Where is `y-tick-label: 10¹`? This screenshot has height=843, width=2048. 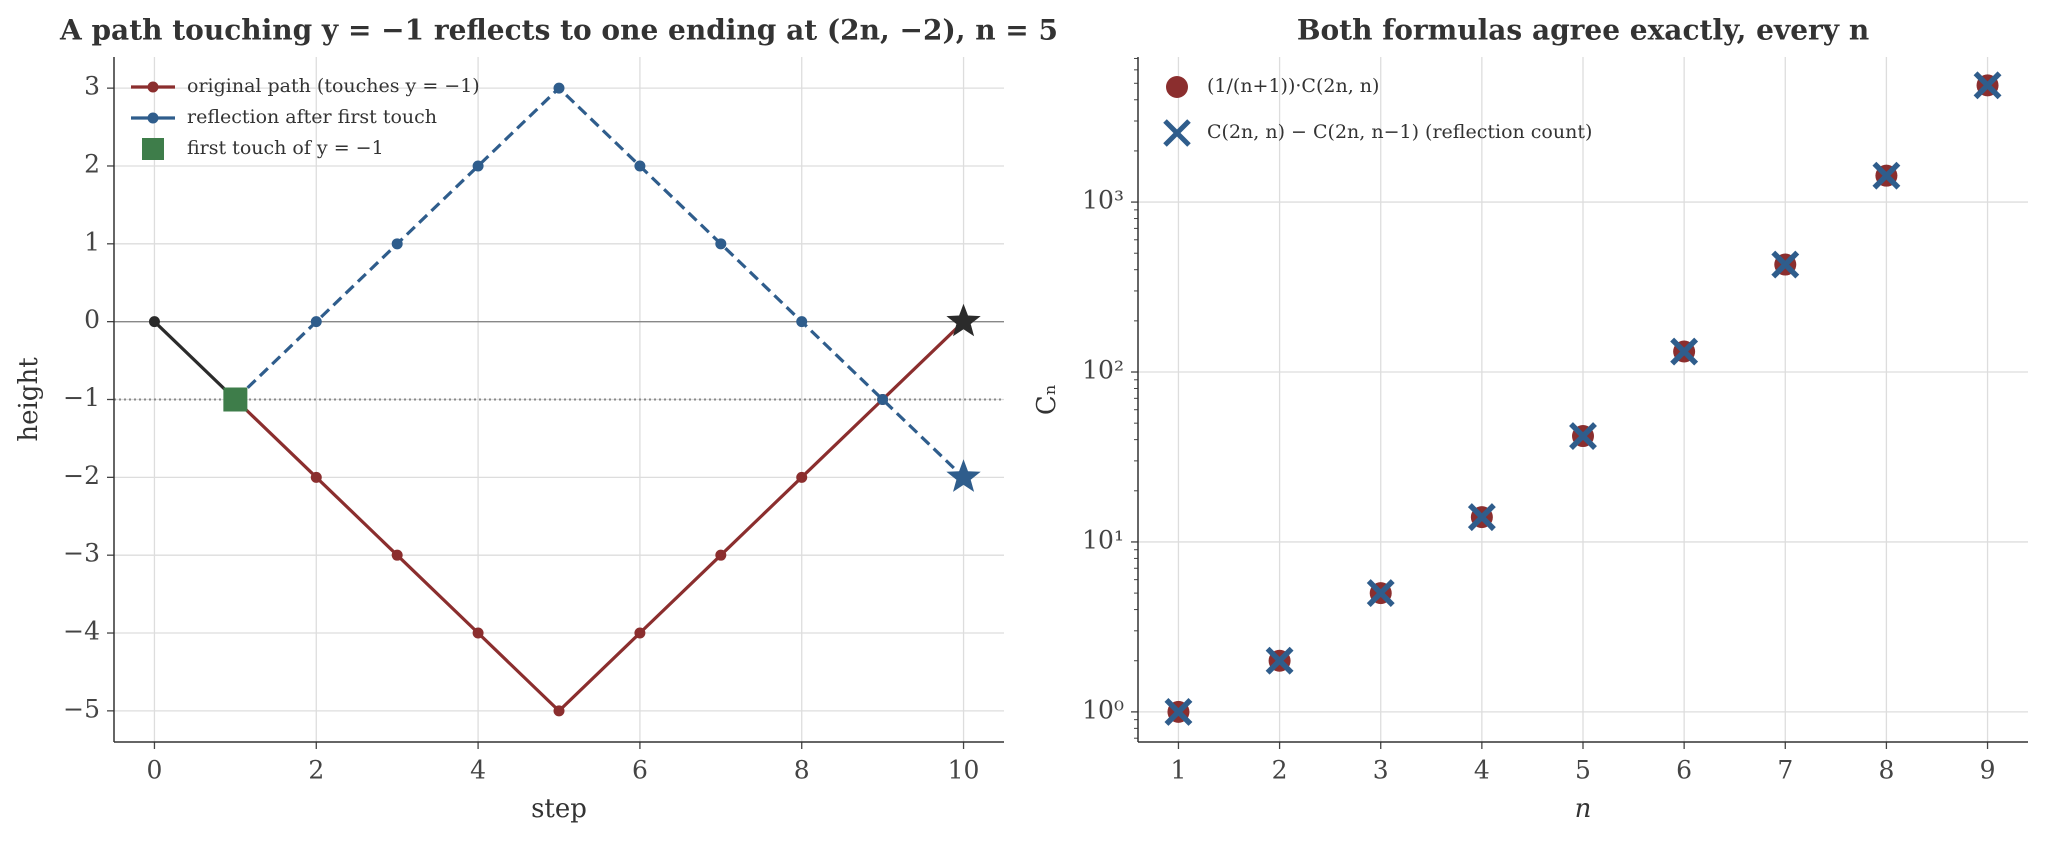
y-tick-label: 10¹ is located at coordinates (1103, 539).